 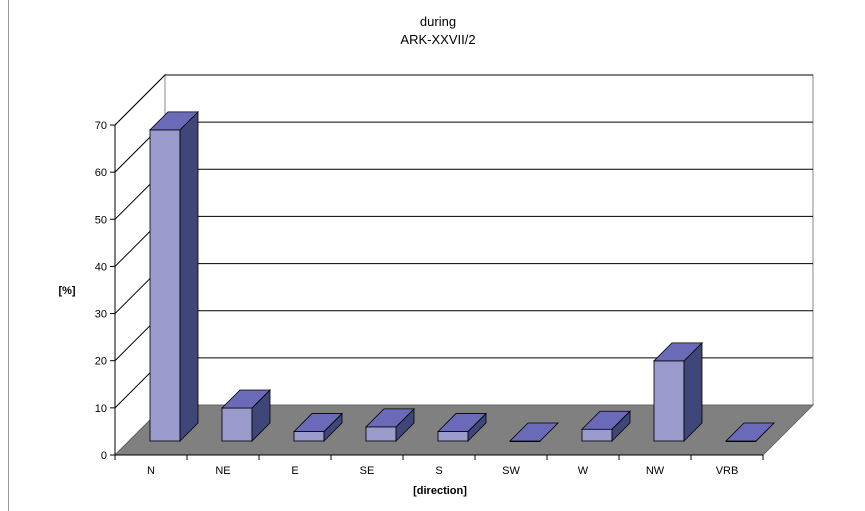 I want to click on x-tick-label: NE, so click(x=222, y=471).